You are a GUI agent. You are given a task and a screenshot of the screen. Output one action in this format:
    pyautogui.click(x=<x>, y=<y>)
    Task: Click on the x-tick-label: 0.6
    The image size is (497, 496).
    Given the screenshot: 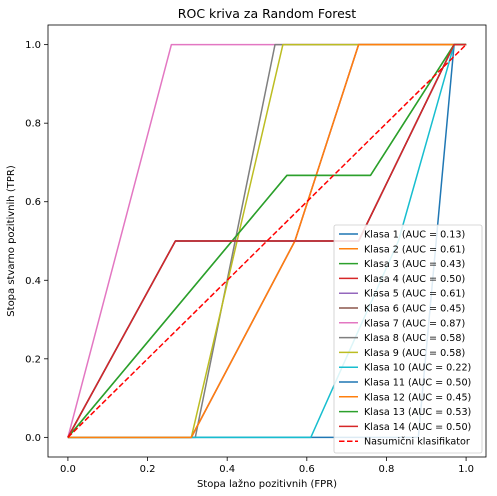 What is the action you would take?
    pyautogui.click(x=307, y=469)
    